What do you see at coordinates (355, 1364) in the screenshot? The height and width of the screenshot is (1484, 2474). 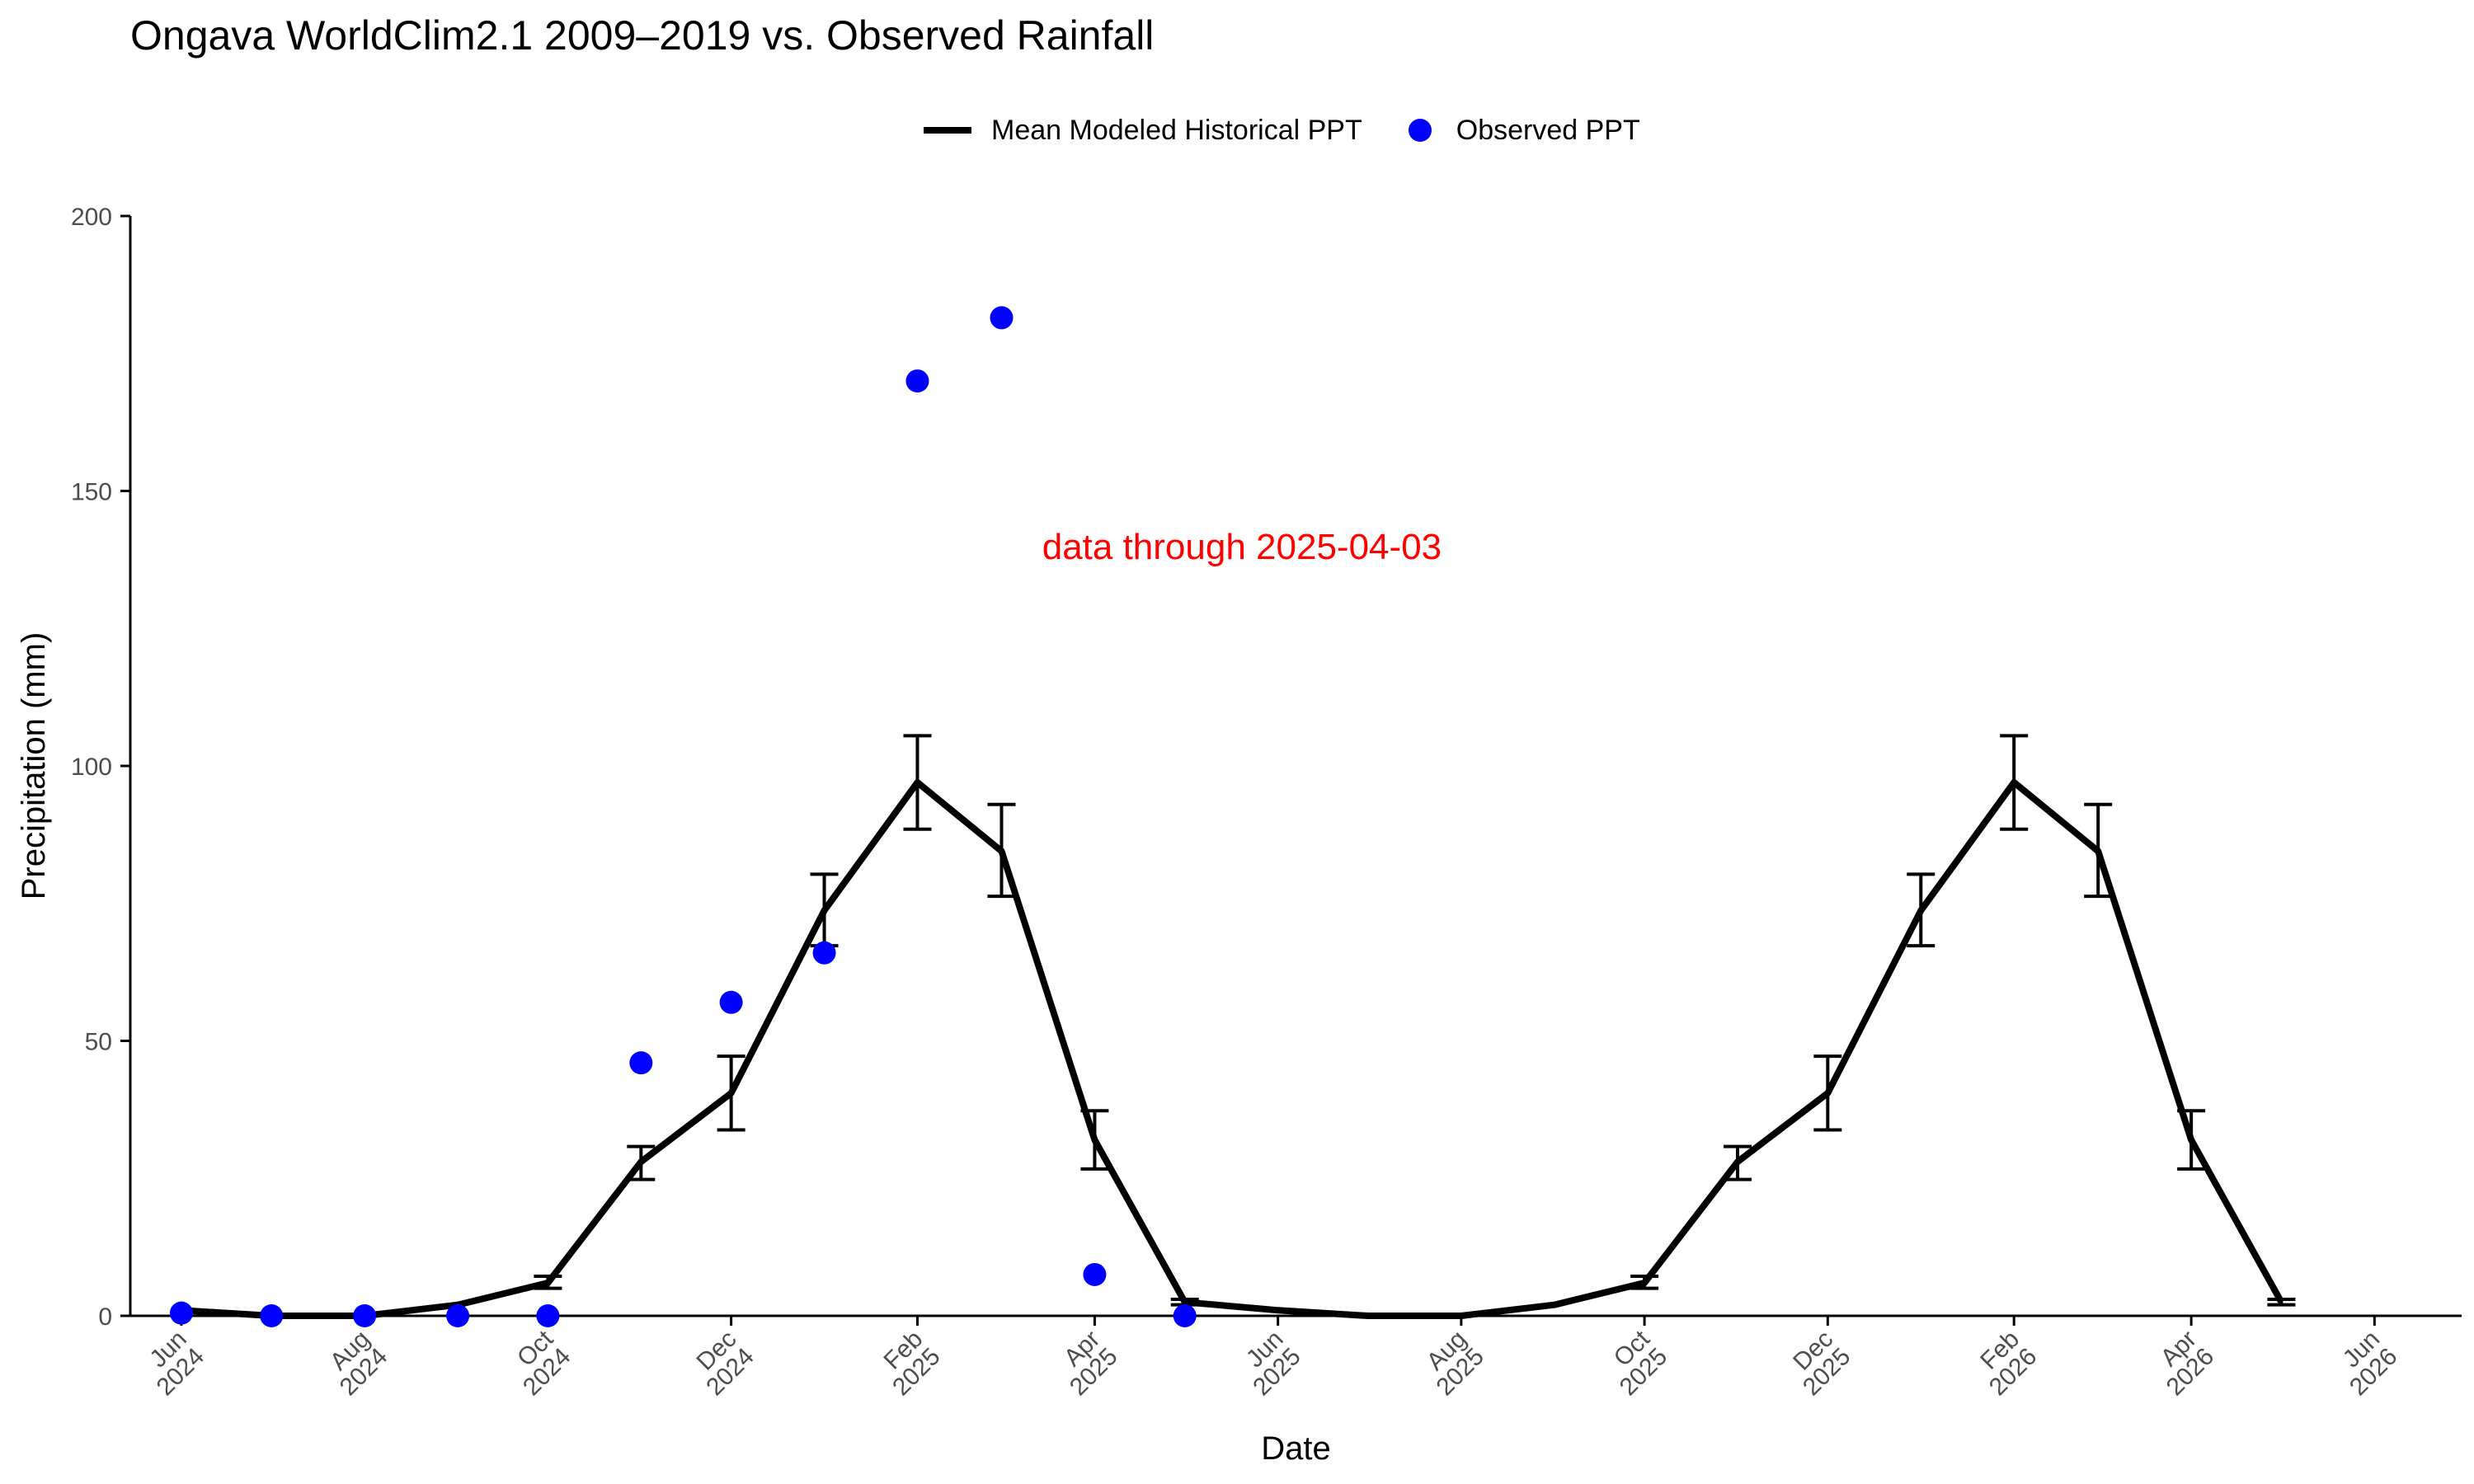 I see `x-tick-label: Aug2024` at bounding box center [355, 1364].